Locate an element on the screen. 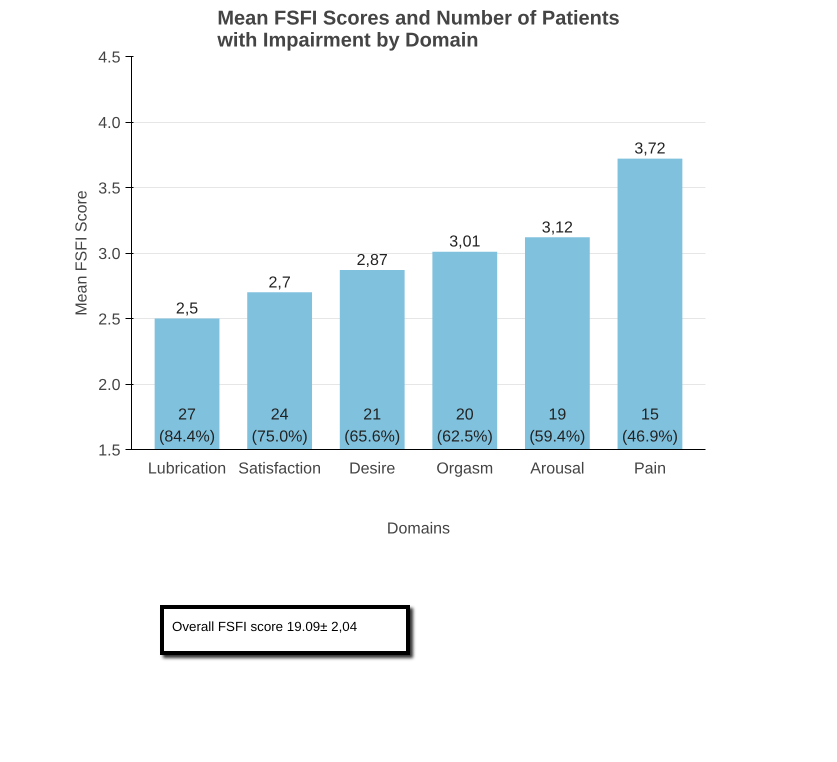  y-tick-label: 2.0 is located at coordinates (109, 385).